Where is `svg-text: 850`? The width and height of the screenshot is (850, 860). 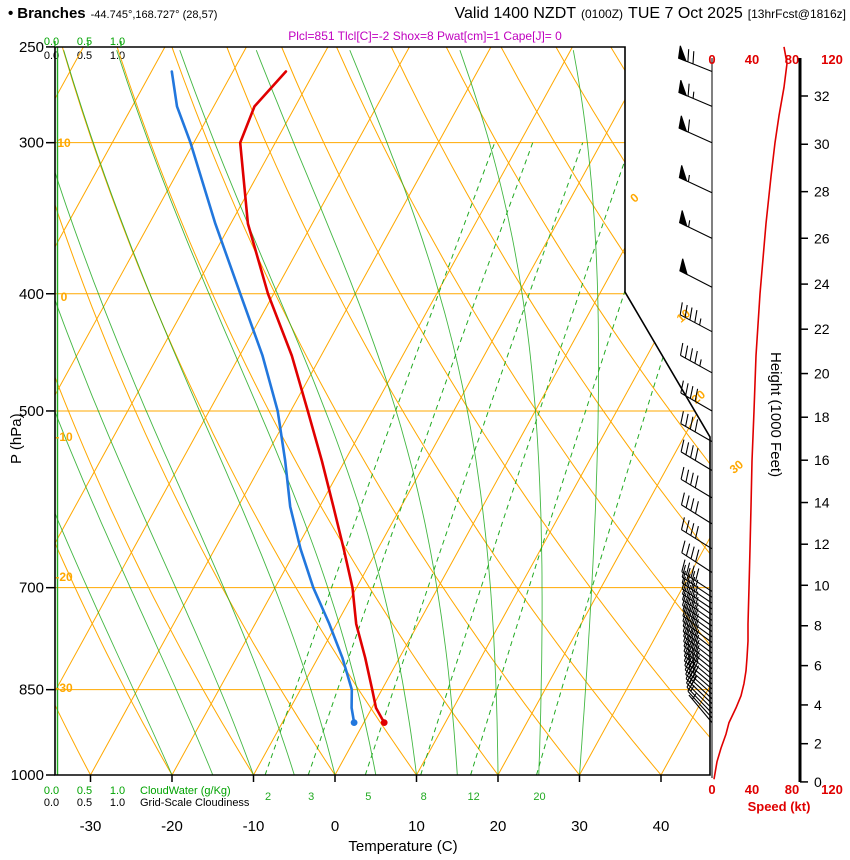 svg-text: 850 is located at coordinates (31, 690).